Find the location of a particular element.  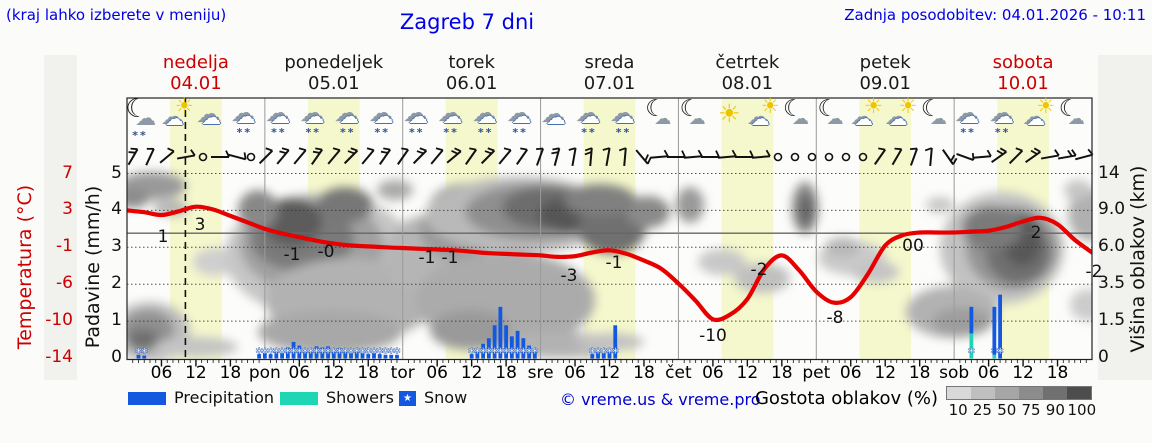

svg-text: -3 is located at coordinates (569, 276).